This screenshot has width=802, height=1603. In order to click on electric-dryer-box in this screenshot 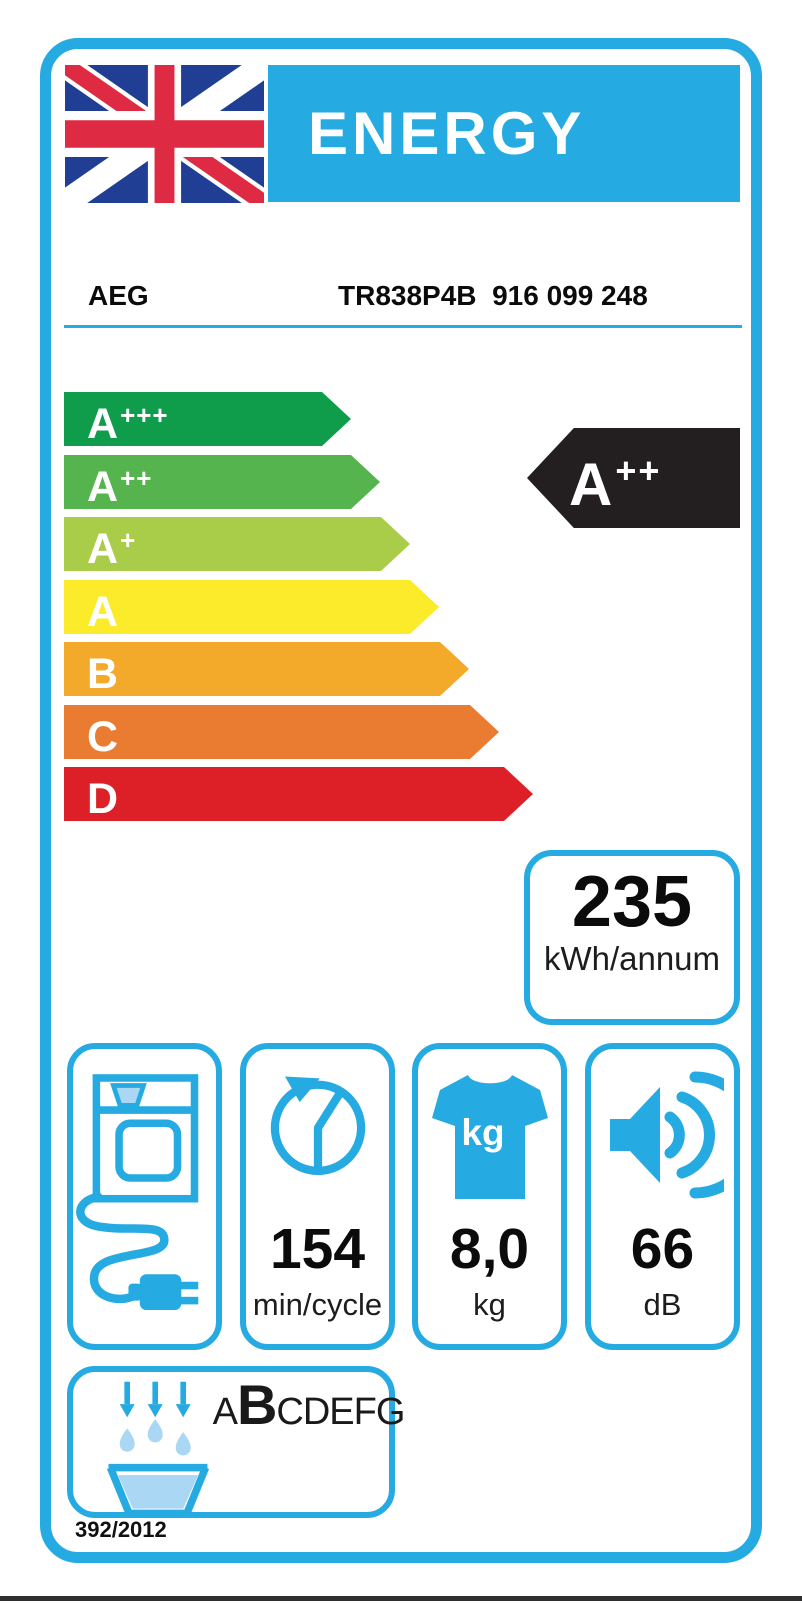, I will do `click(144, 1196)`.